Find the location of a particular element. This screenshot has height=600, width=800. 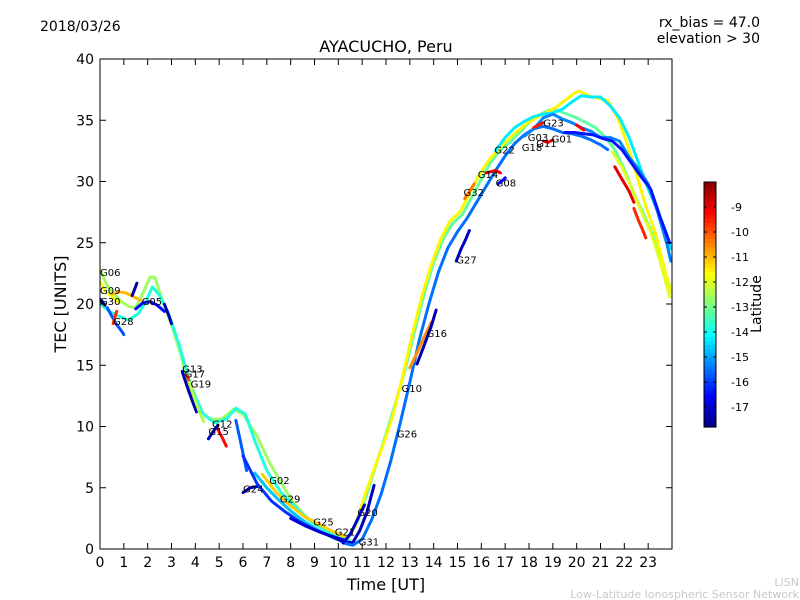

satellite-label-g03: G03 is located at coordinates (538, 138).